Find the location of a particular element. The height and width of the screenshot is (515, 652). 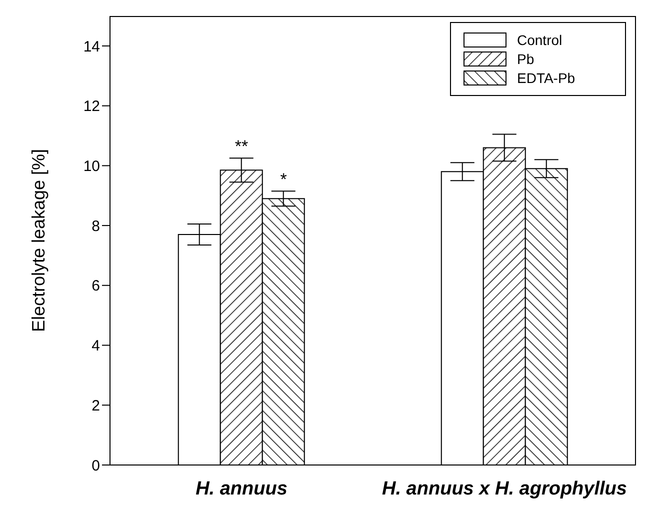

y-axis-title: Electrolyte leakage [%] is located at coordinates (38, 240).